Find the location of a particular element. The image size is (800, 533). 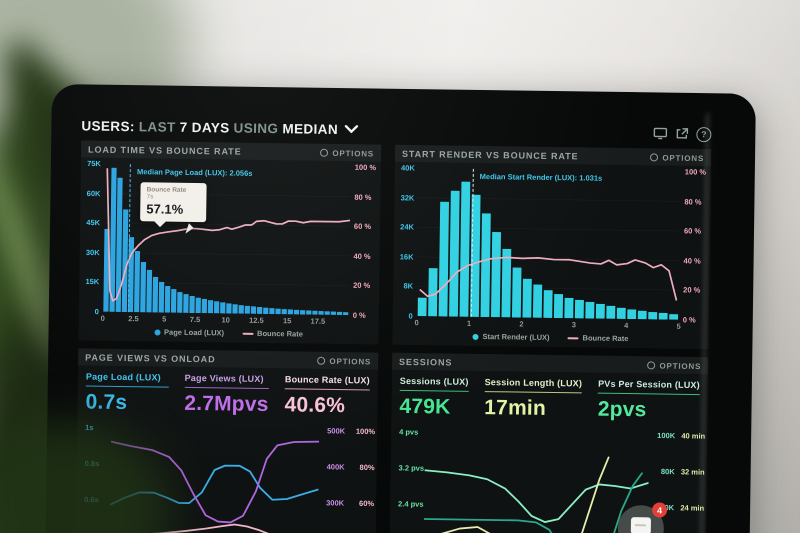

legend-label: Start Render (LUX) is located at coordinates (516, 337).